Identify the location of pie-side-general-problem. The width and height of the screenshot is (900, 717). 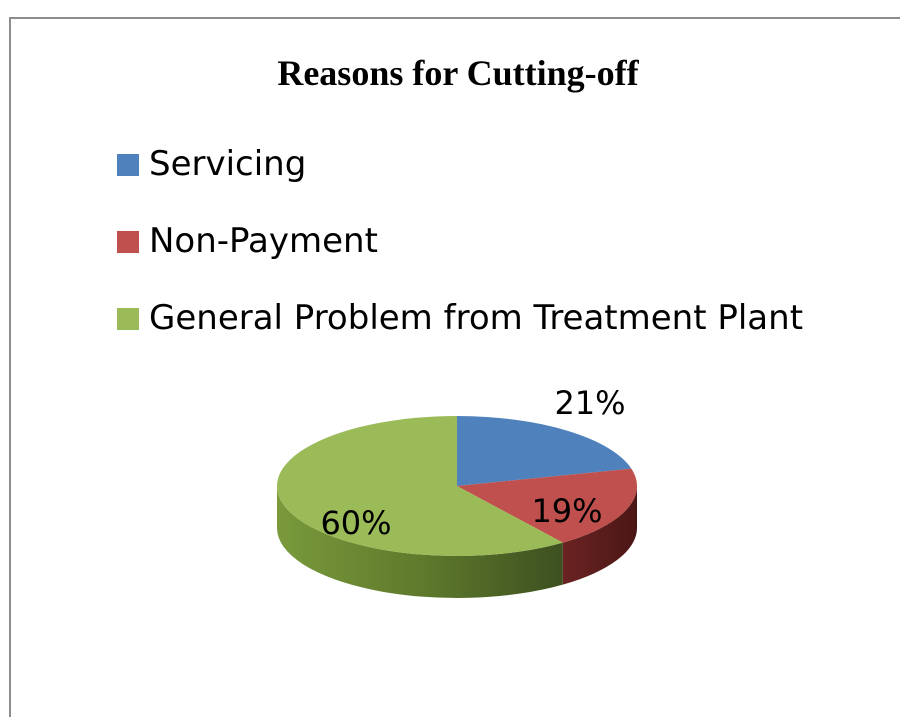
(420, 542).